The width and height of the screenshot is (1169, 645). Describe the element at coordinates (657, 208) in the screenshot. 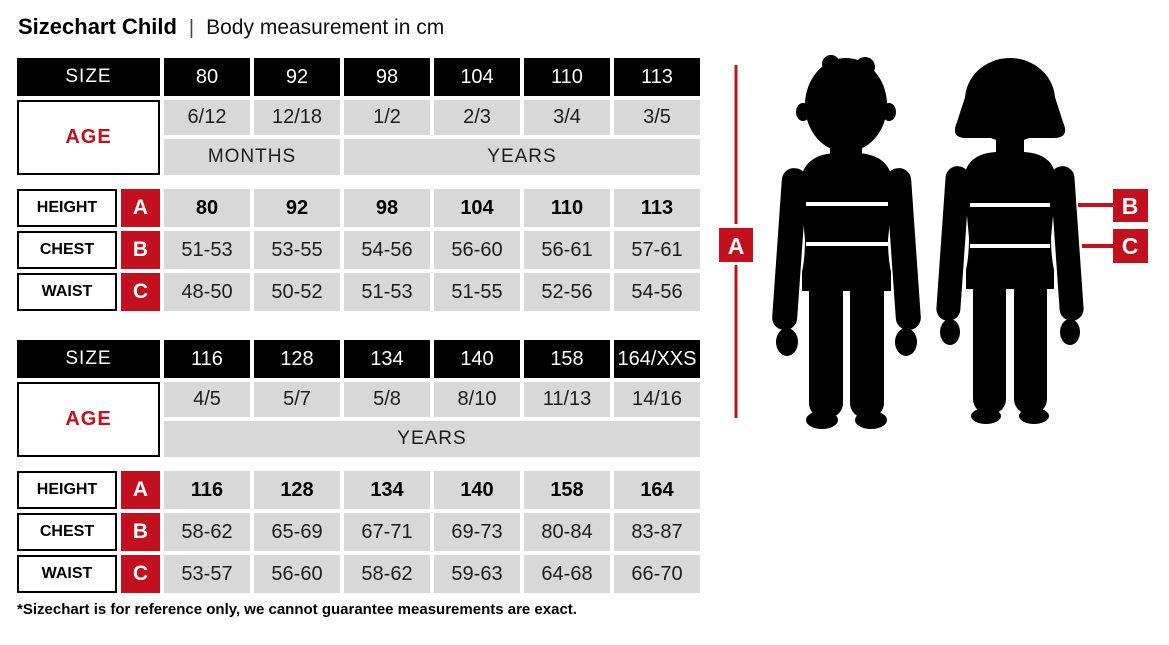

I see `height-value-cell: 113` at that location.